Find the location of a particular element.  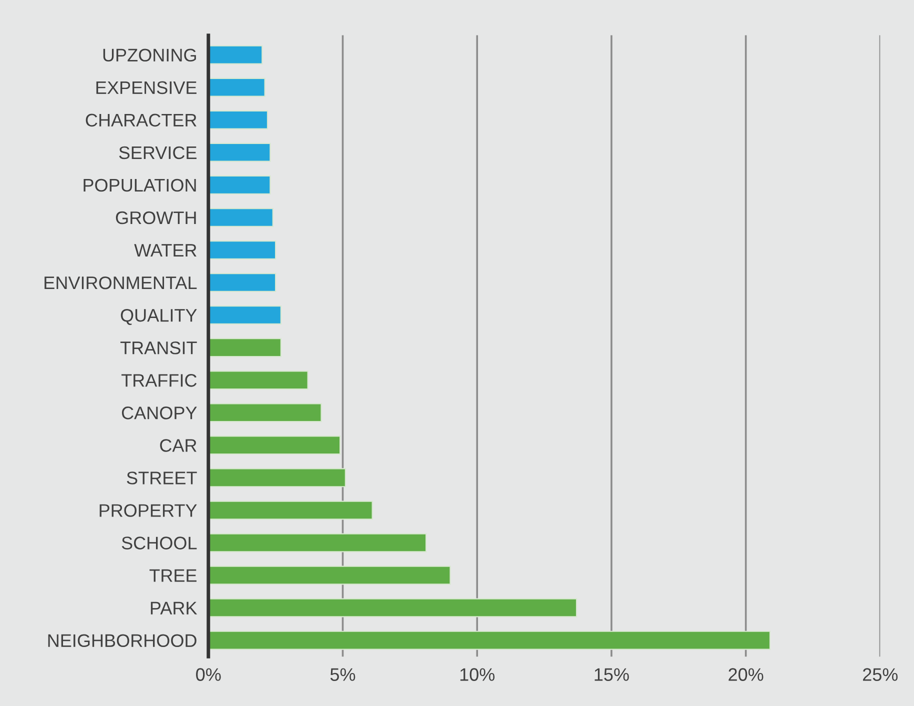

x-tick-label: 0% is located at coordinates (208, 674).